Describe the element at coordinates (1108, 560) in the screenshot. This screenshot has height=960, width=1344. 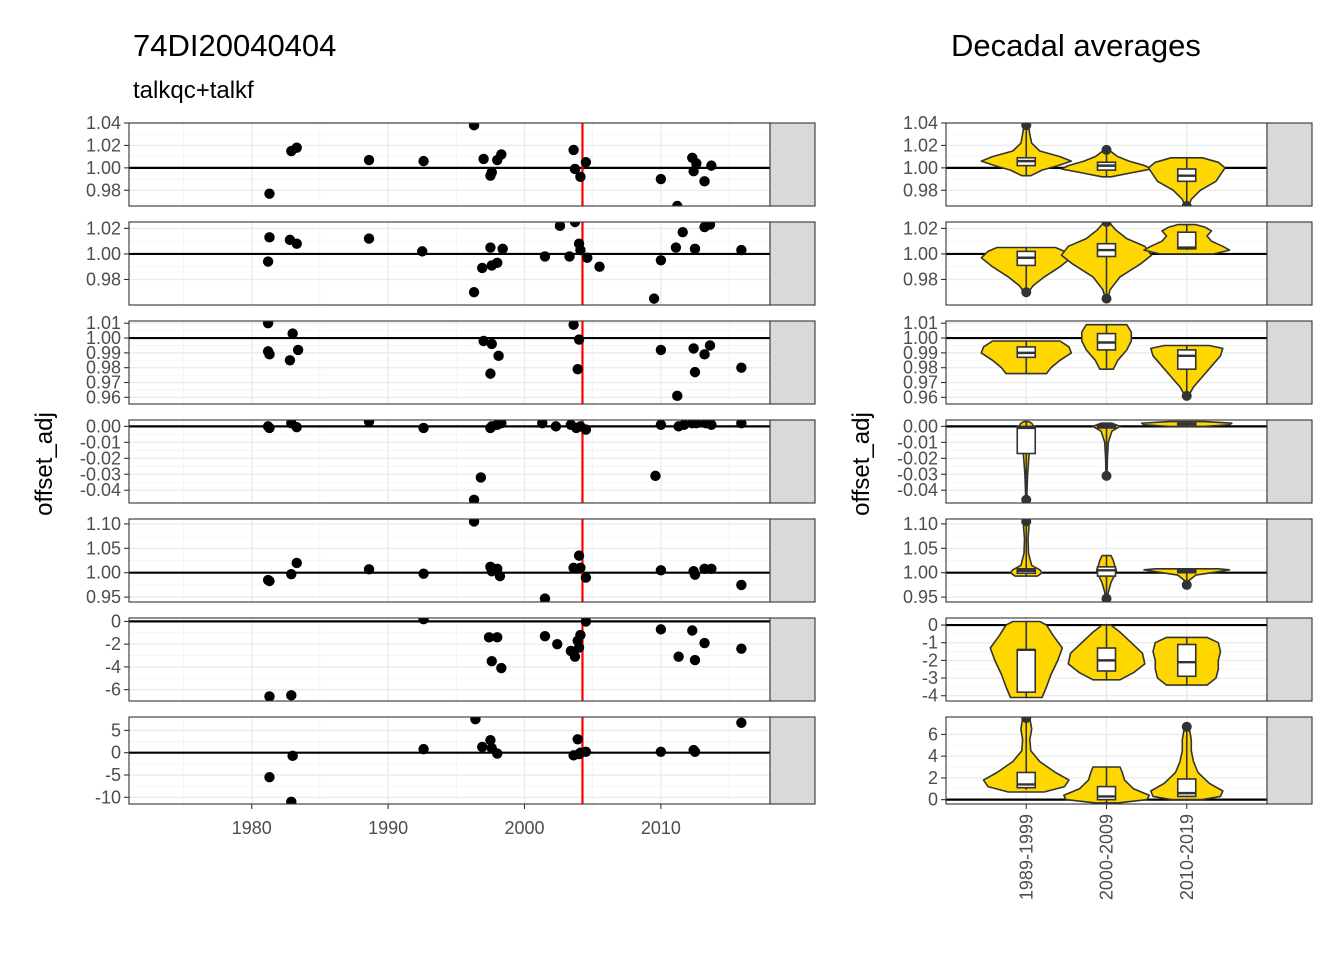
I see `violin-panel-silicate: 0.951.001.051.10silicate` at that location.